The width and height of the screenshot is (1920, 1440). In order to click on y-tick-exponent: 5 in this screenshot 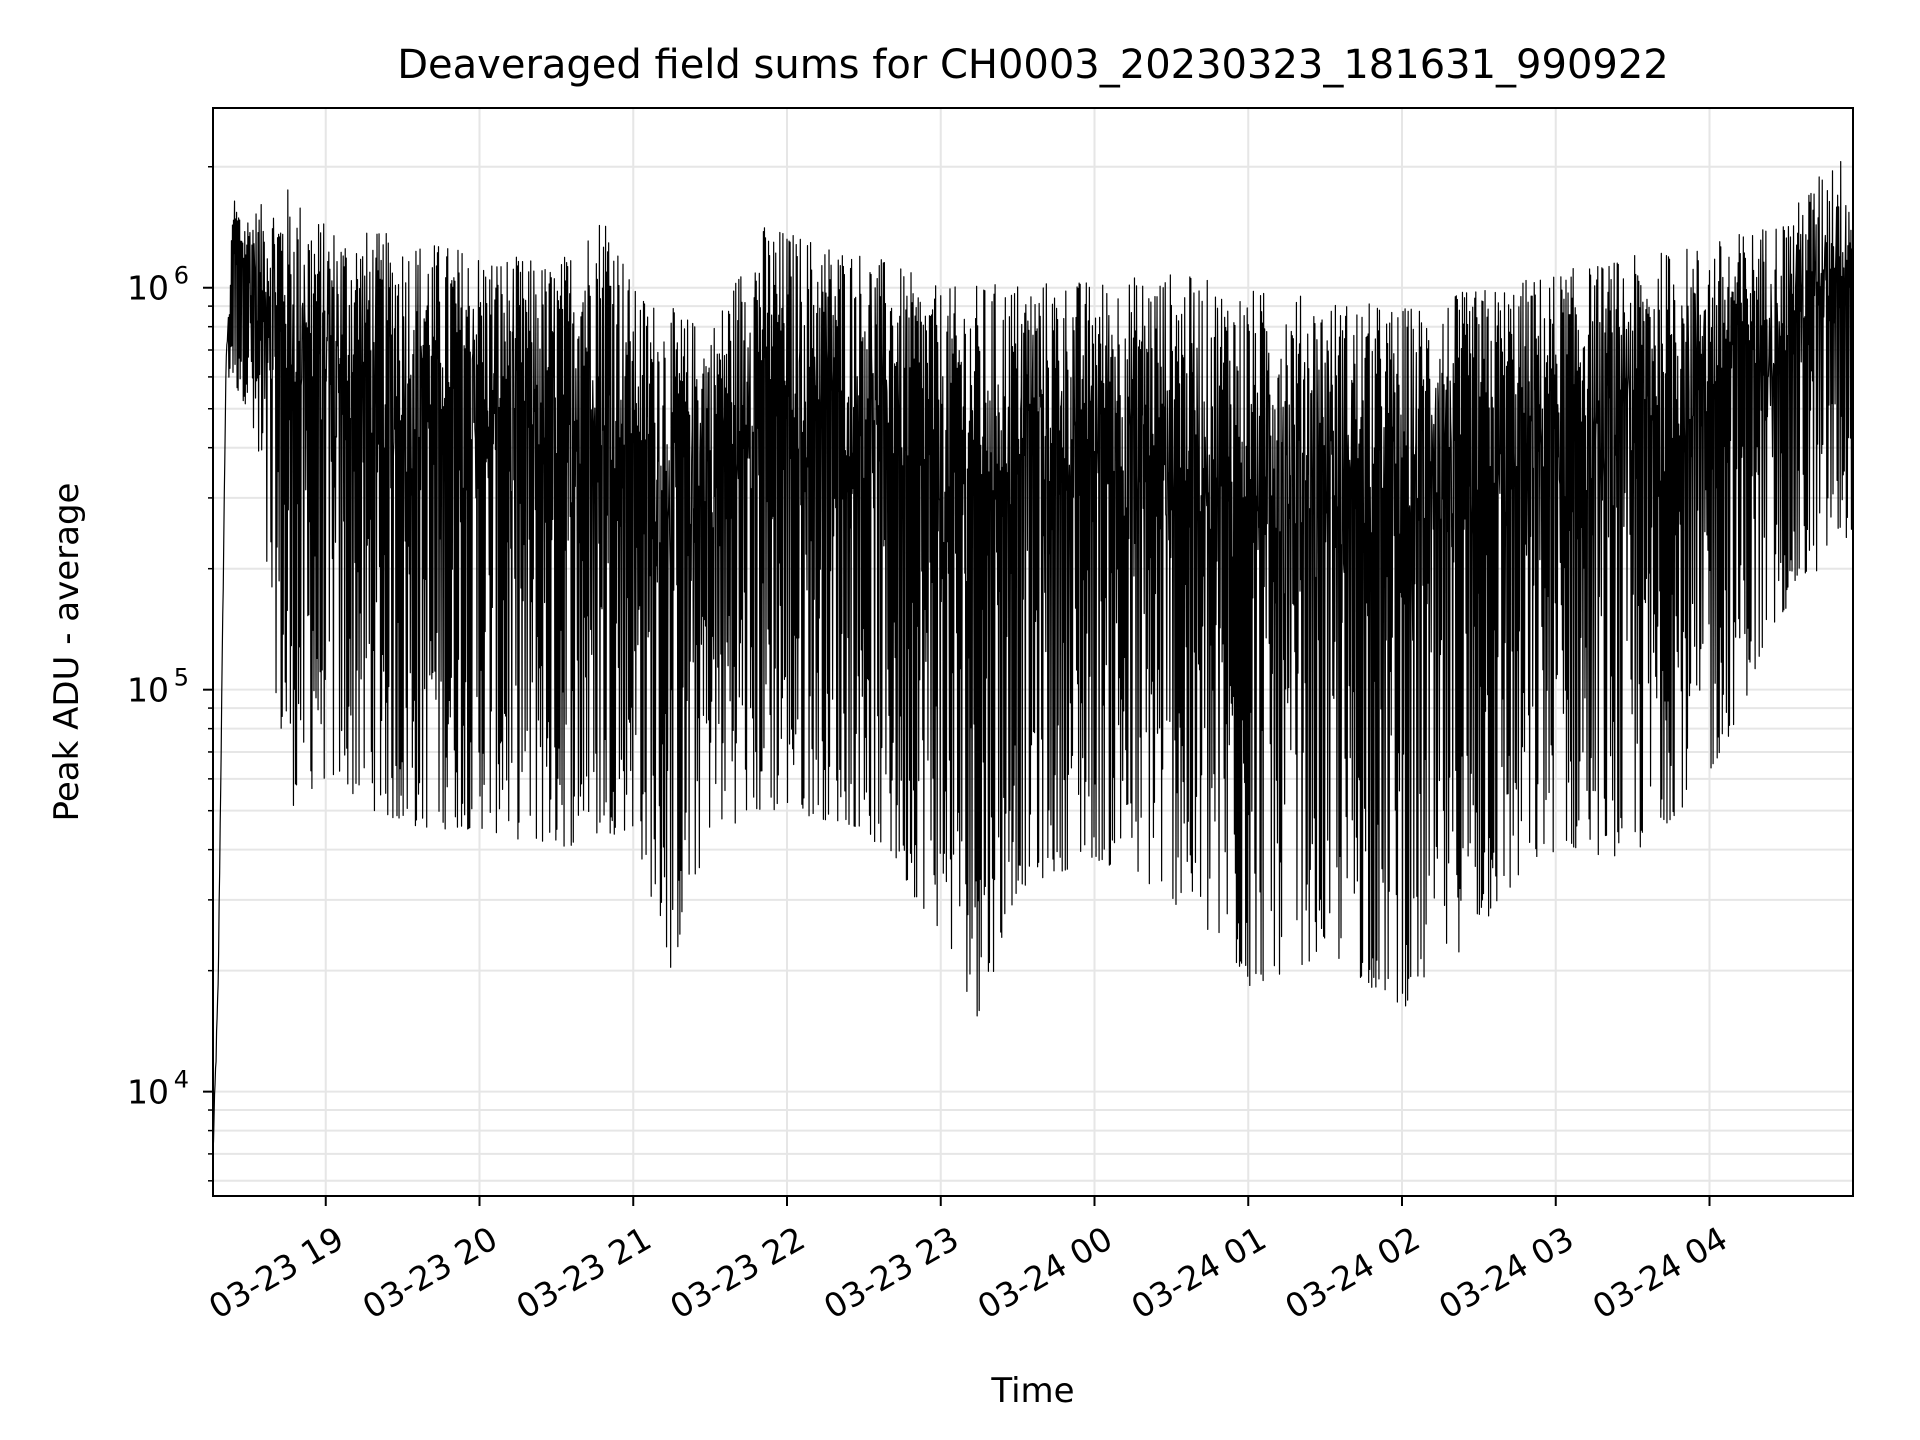, I will do `click(181, 678)`.